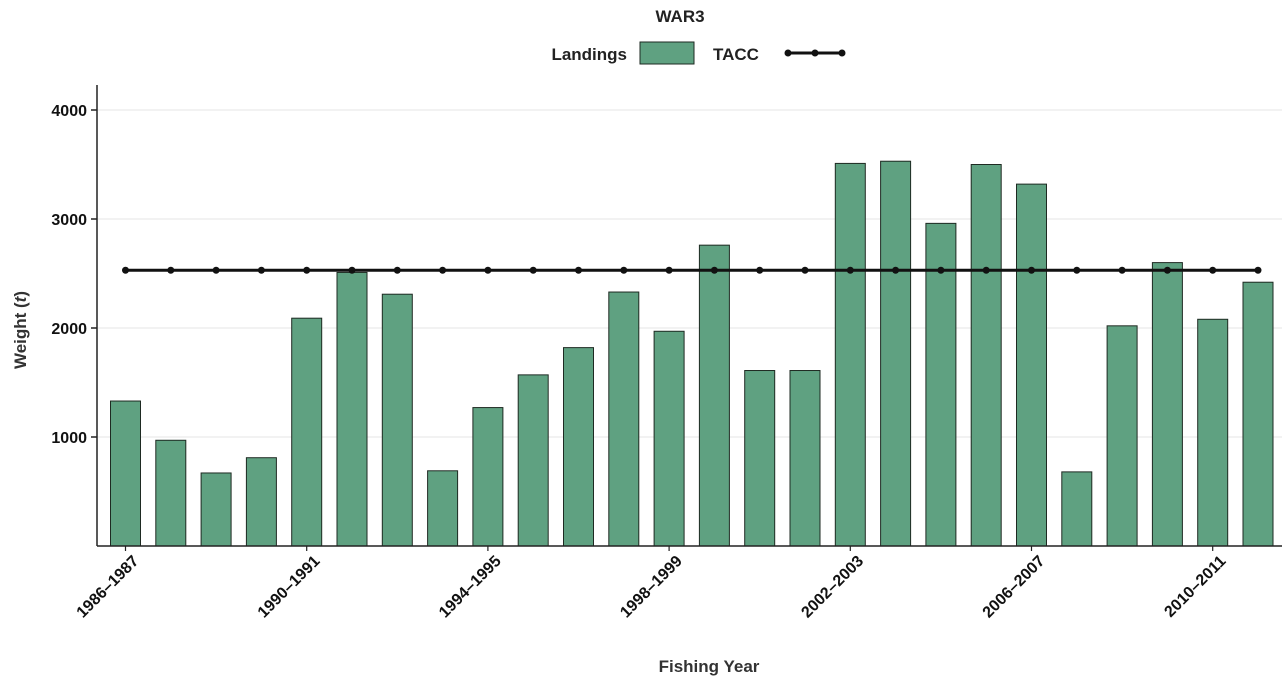 Image resolution: width=1282 pixels, height=680 pixels. Describe the element at coordinates (20, 294) in the screenshot. I see `y-axis-label-end: )` at that location.